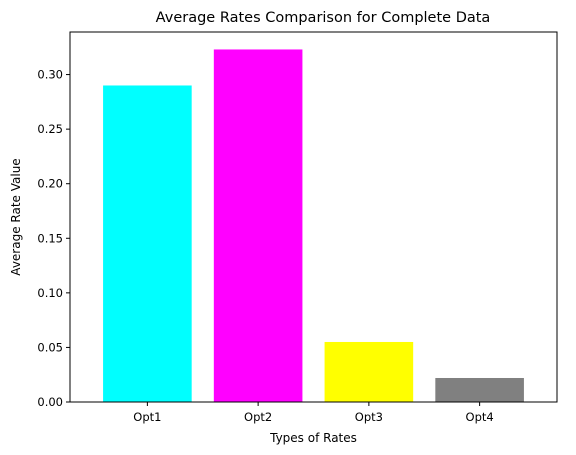  I want to click on x-axis: Opt1 Opt2 Opt3 Opt4, so click(313, 413).